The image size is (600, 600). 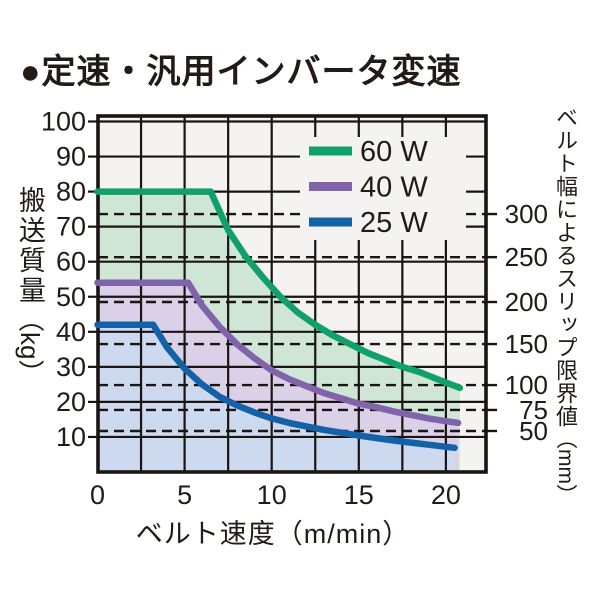 What do you see at coordinates (565, 267) in the screenshot?
I see `y-axis-label-right-text: ベルト幅によるスリップ限界値` at bounding box center [565, 267].